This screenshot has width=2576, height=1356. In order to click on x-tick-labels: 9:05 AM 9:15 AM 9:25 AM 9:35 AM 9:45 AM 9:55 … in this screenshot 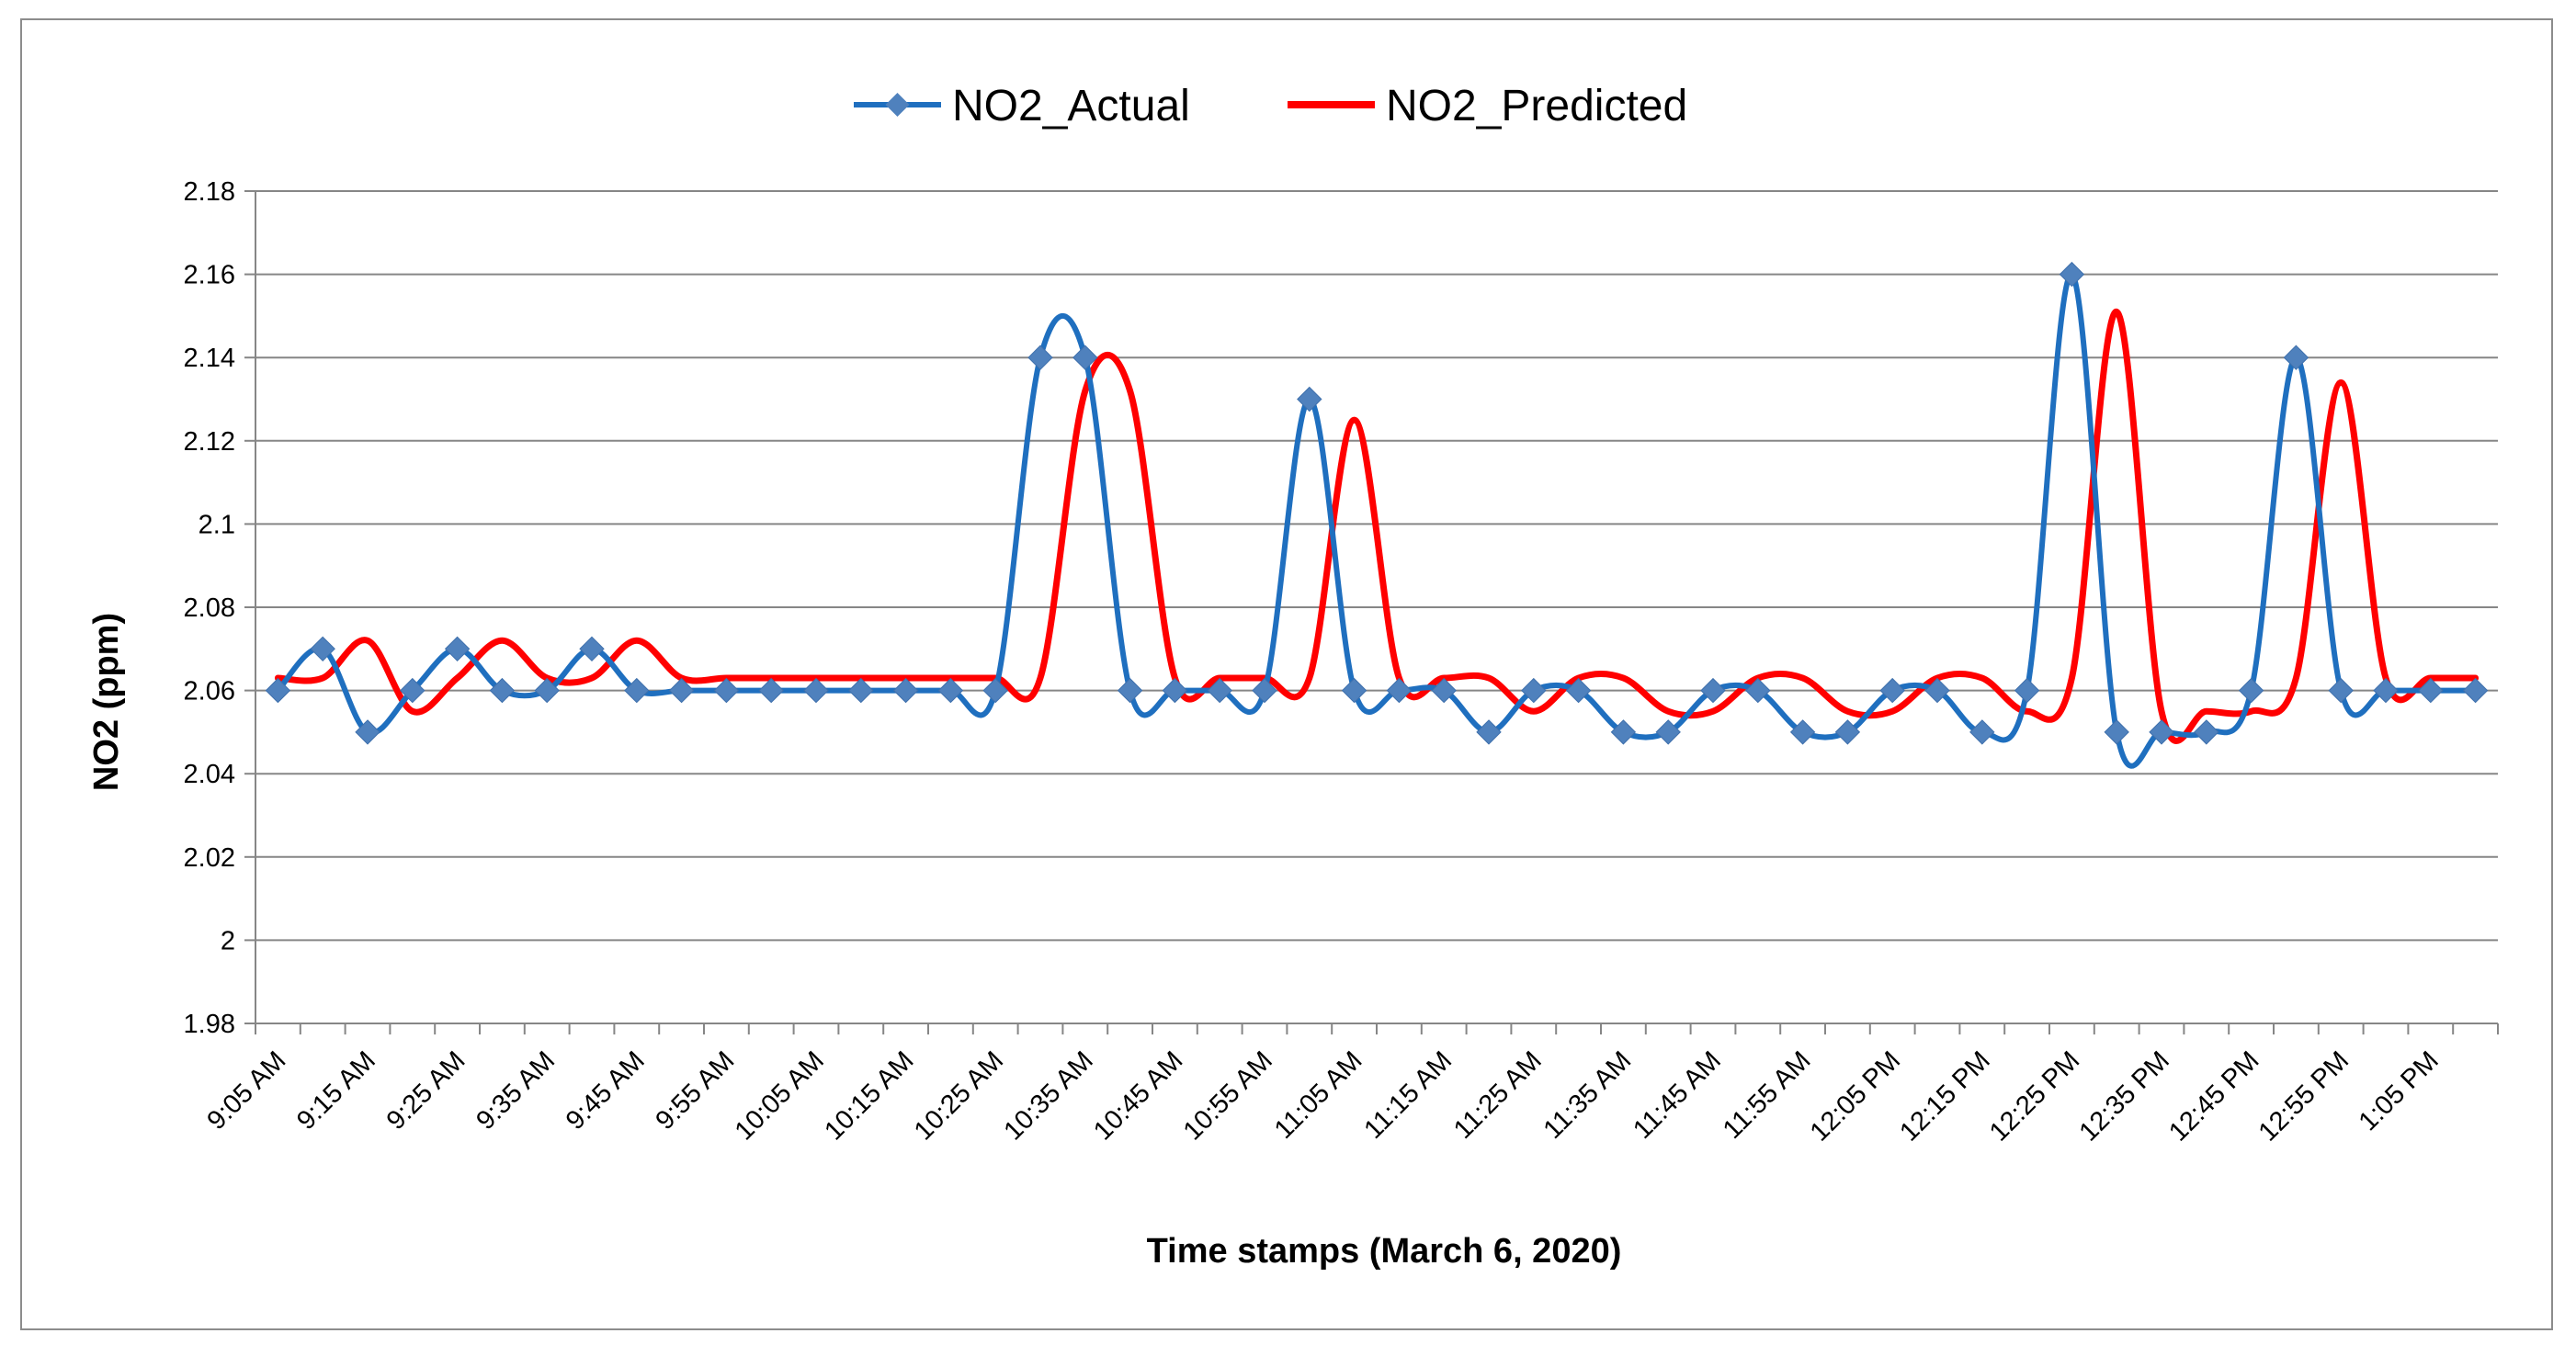, I will do `click(1322, 1096)`.